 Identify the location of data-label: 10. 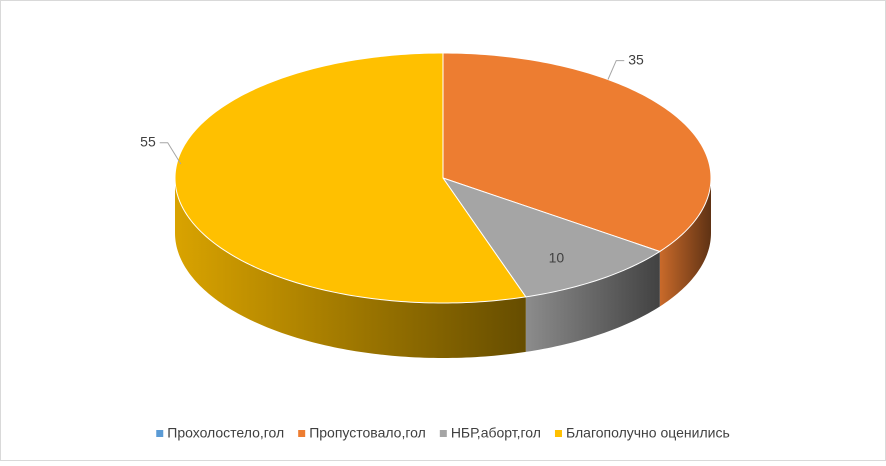
(557, 258).